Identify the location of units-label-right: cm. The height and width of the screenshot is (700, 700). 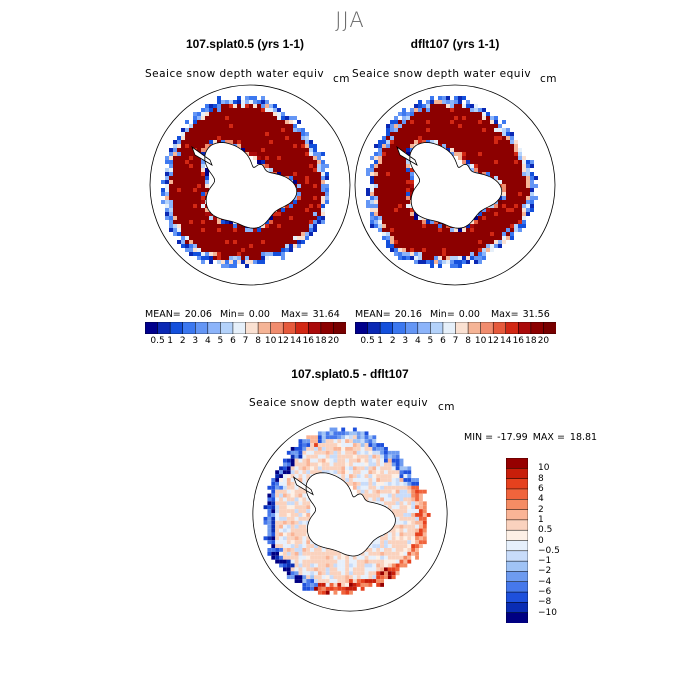
(549, 79).